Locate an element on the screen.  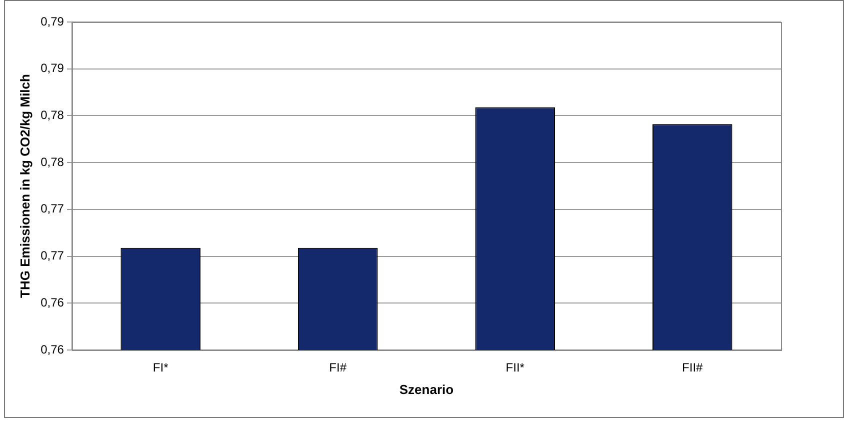
x-axis-title: Szenario is located at coordinates (426, 389).